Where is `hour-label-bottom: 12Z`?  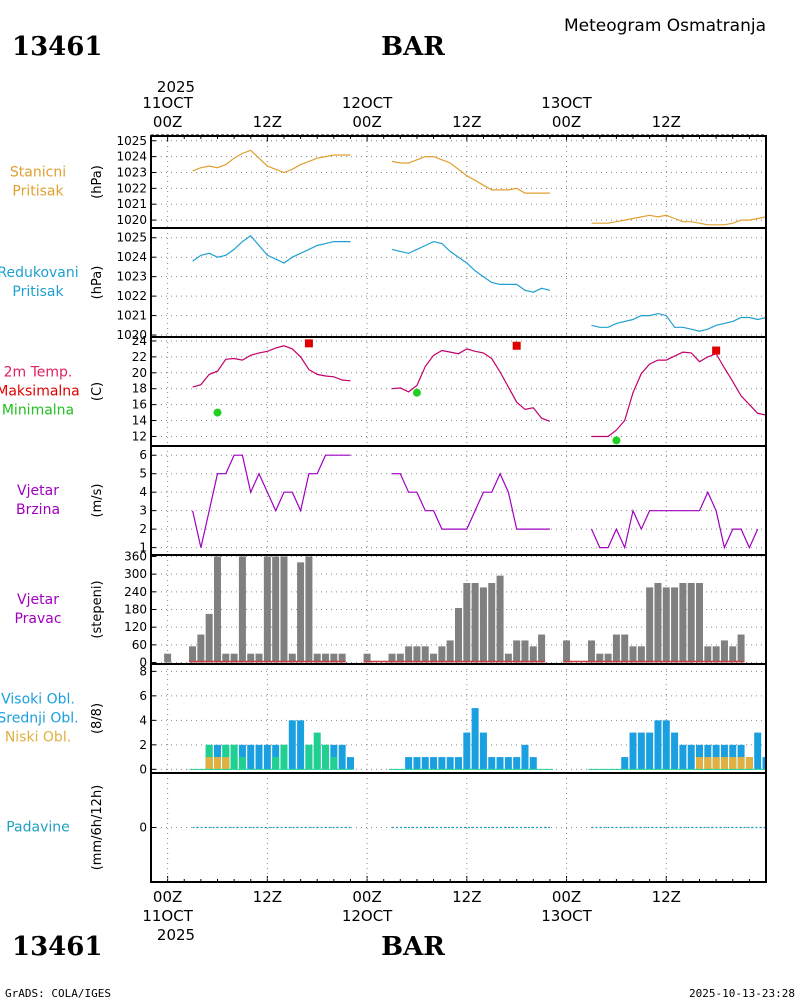 hour-label-bottom: 12Z is located at coordinates (466, 897).